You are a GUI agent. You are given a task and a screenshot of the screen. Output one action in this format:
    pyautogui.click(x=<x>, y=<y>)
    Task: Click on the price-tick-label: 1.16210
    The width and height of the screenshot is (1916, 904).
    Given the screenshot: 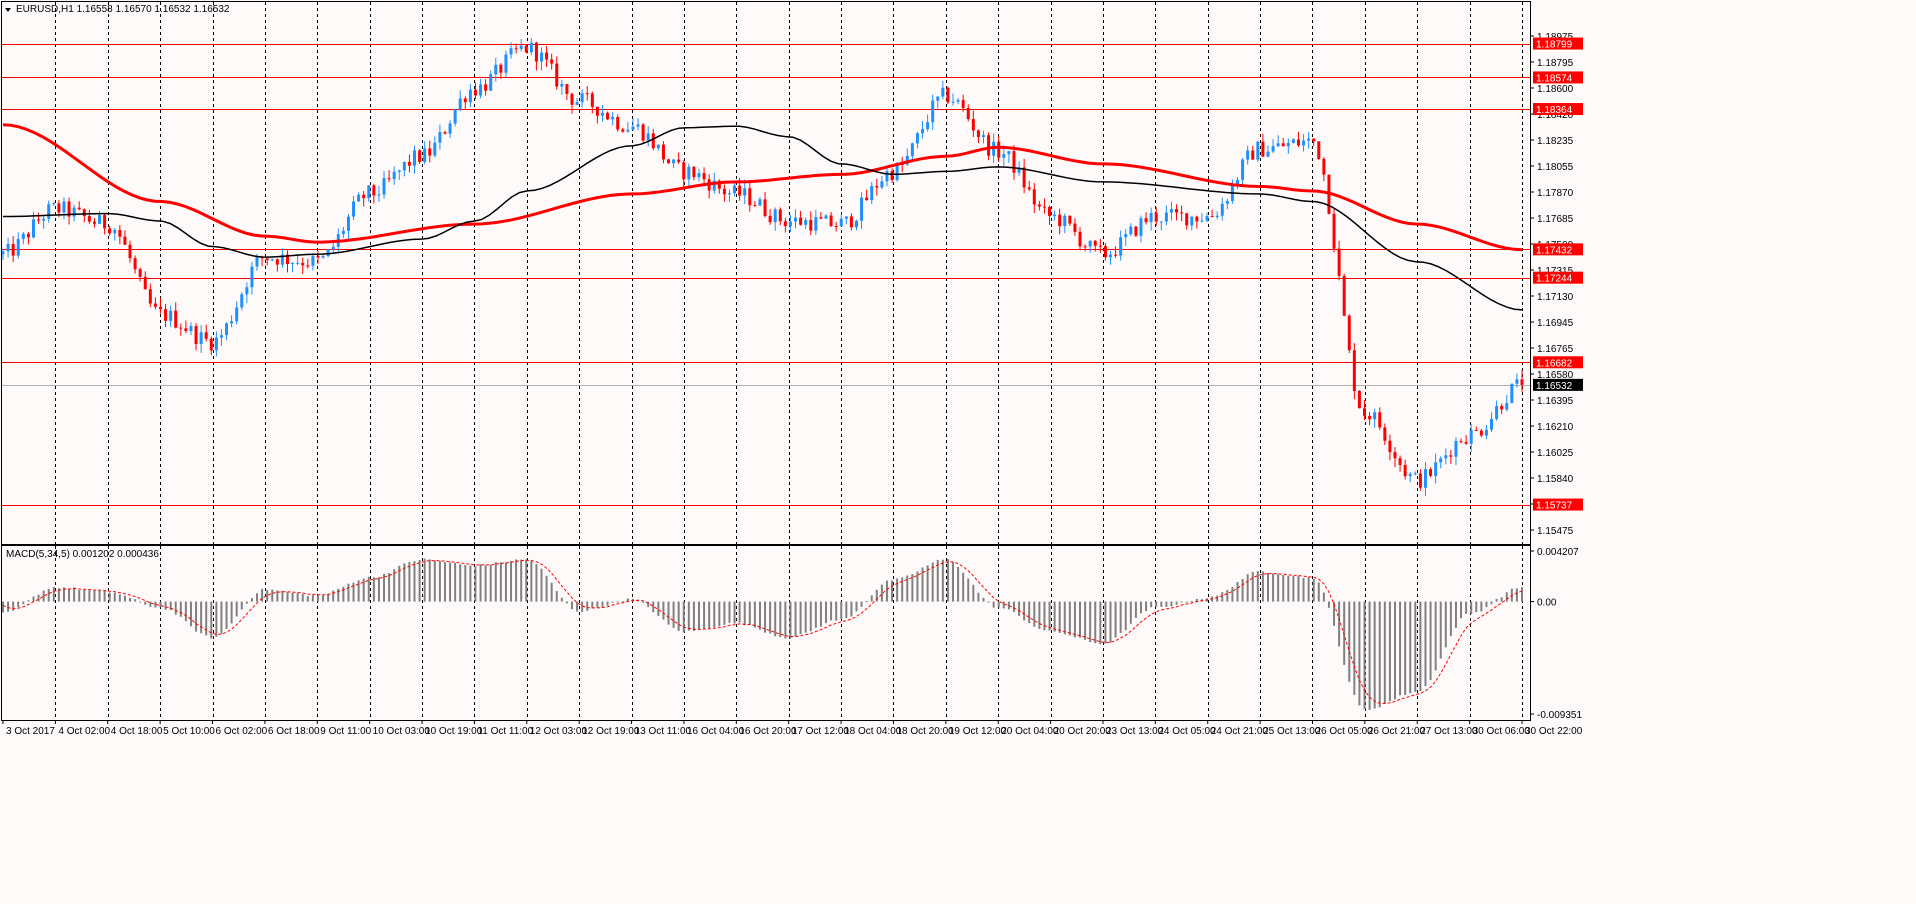 What is the action you would take?
    pyautogui.click(x=1555, y=427)
    